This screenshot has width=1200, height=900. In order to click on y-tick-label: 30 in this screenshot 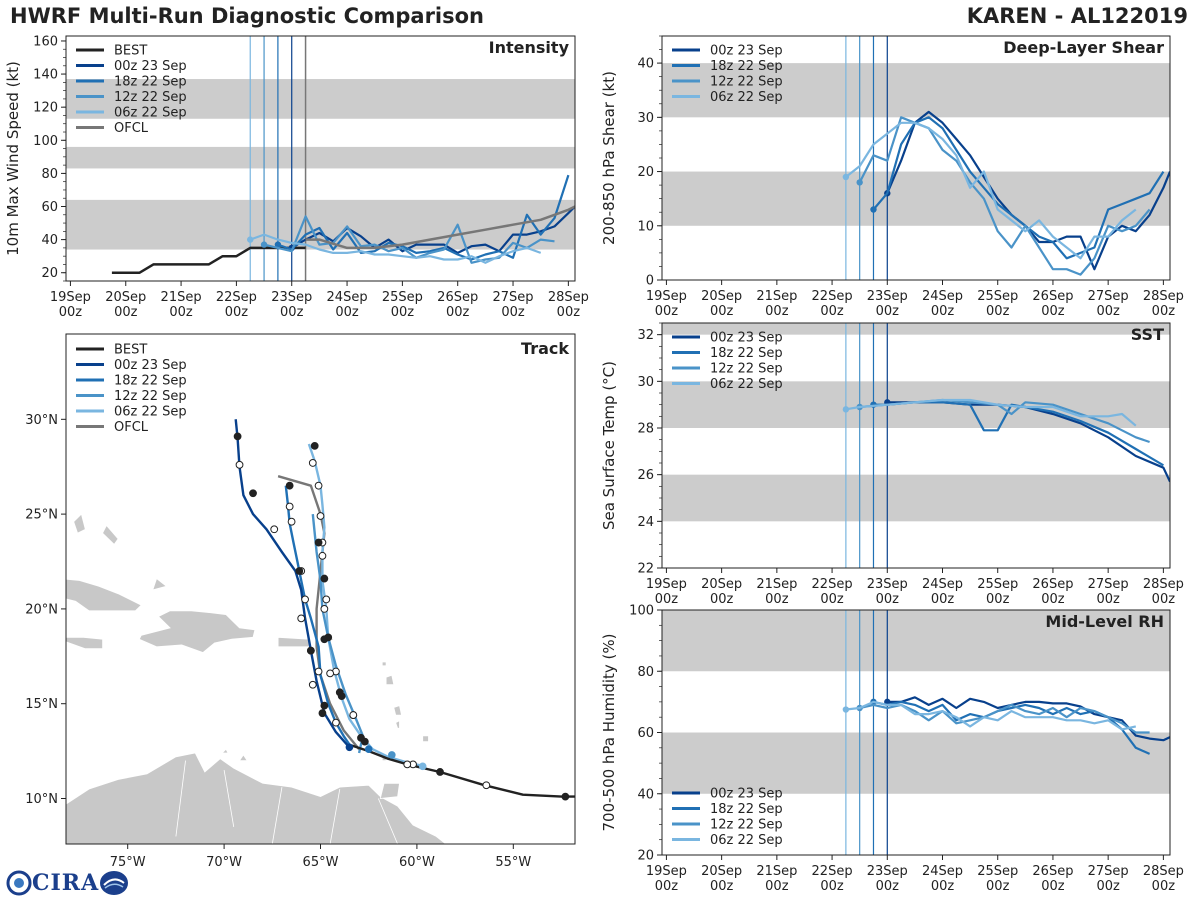, I will do `click(645, 118)`.